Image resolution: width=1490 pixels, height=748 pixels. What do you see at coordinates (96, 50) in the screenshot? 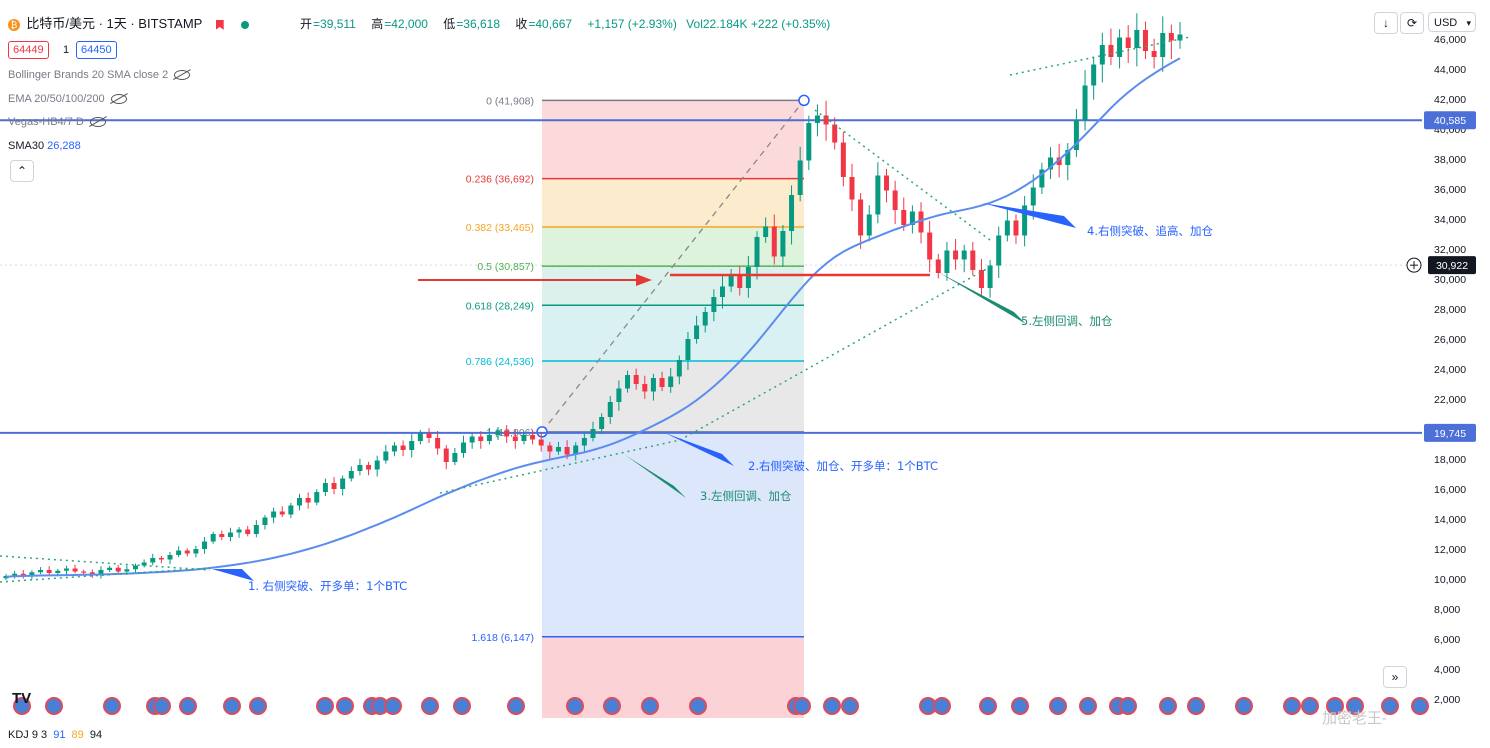
I see `buy-price-button: 64450` at bounding box center [96, 50].